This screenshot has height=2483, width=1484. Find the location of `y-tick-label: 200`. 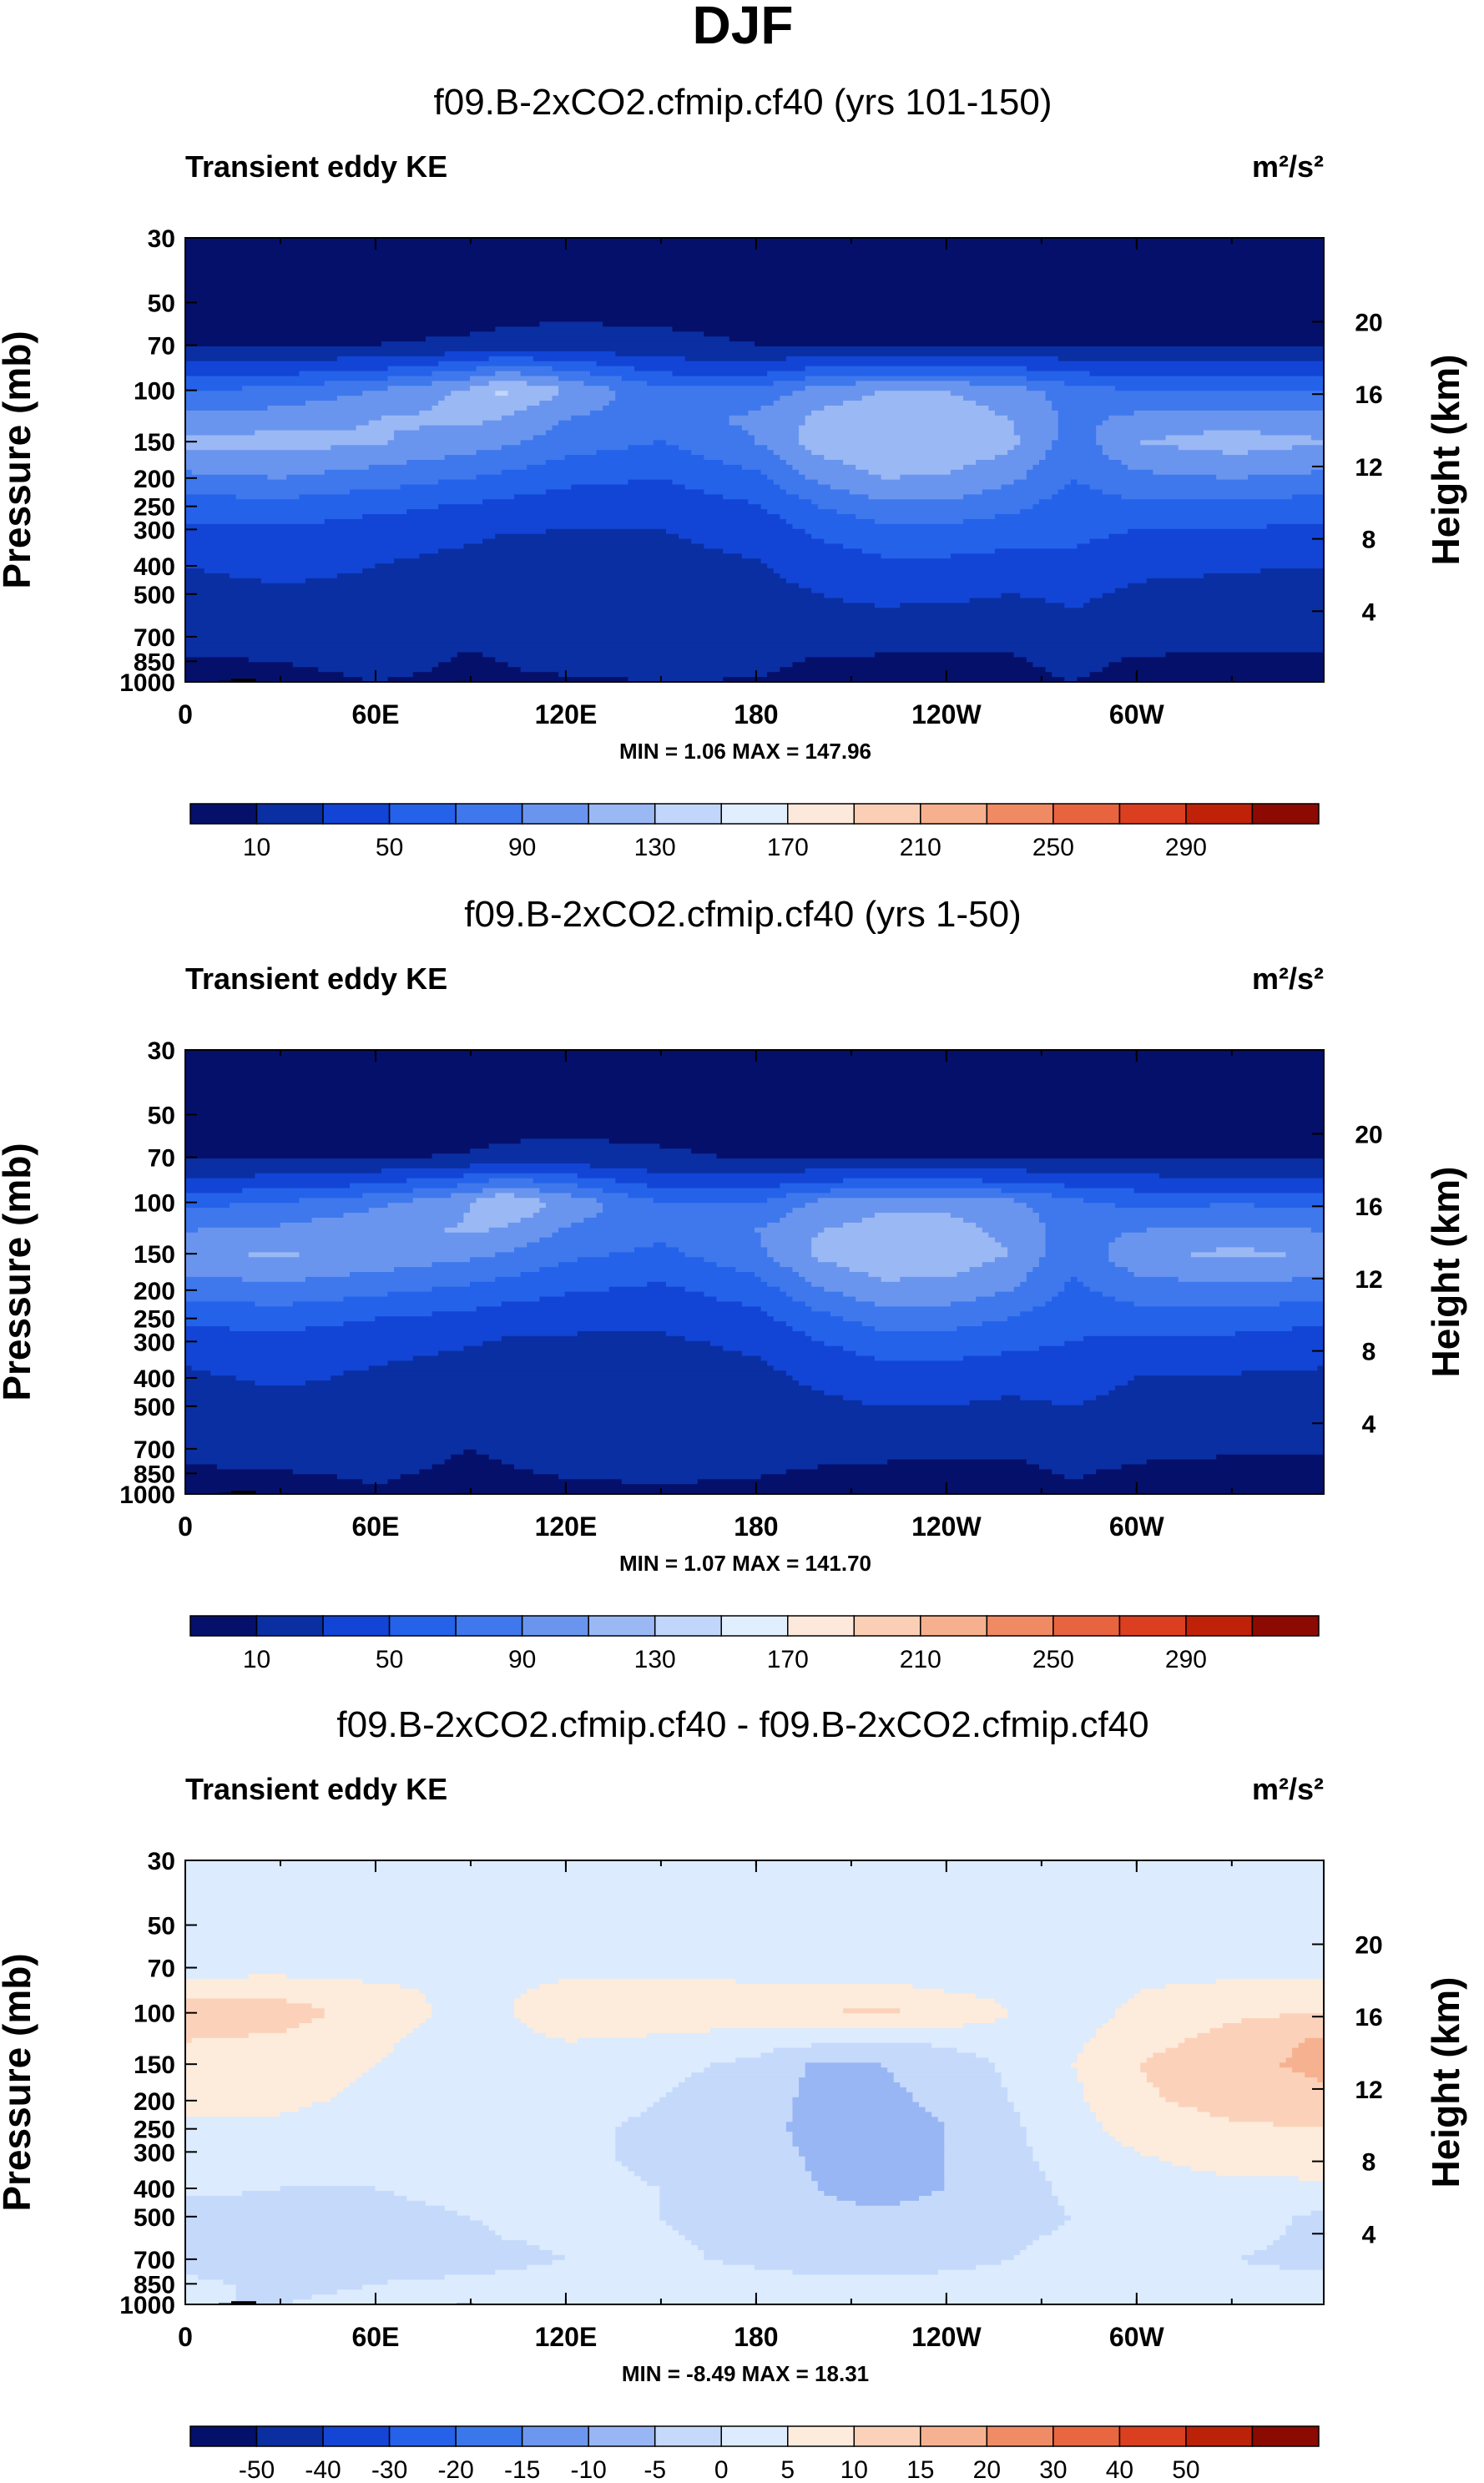

y-tick-label: 200 is located at coordinates (154, 479).